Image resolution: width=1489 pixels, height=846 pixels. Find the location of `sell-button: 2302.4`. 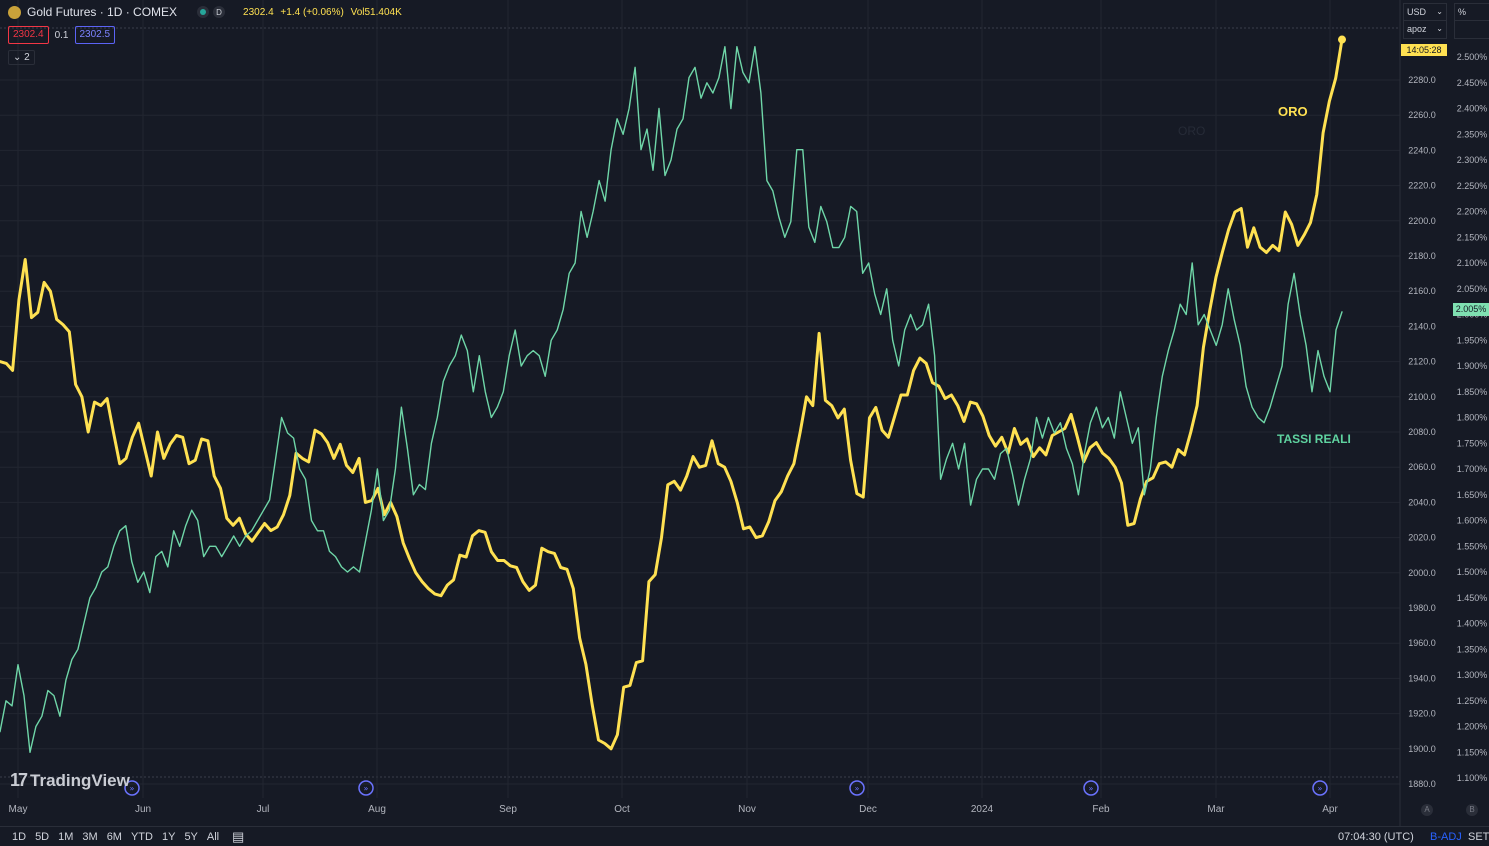

sell-button: 2302.4 is located at coordinates (28, 35).